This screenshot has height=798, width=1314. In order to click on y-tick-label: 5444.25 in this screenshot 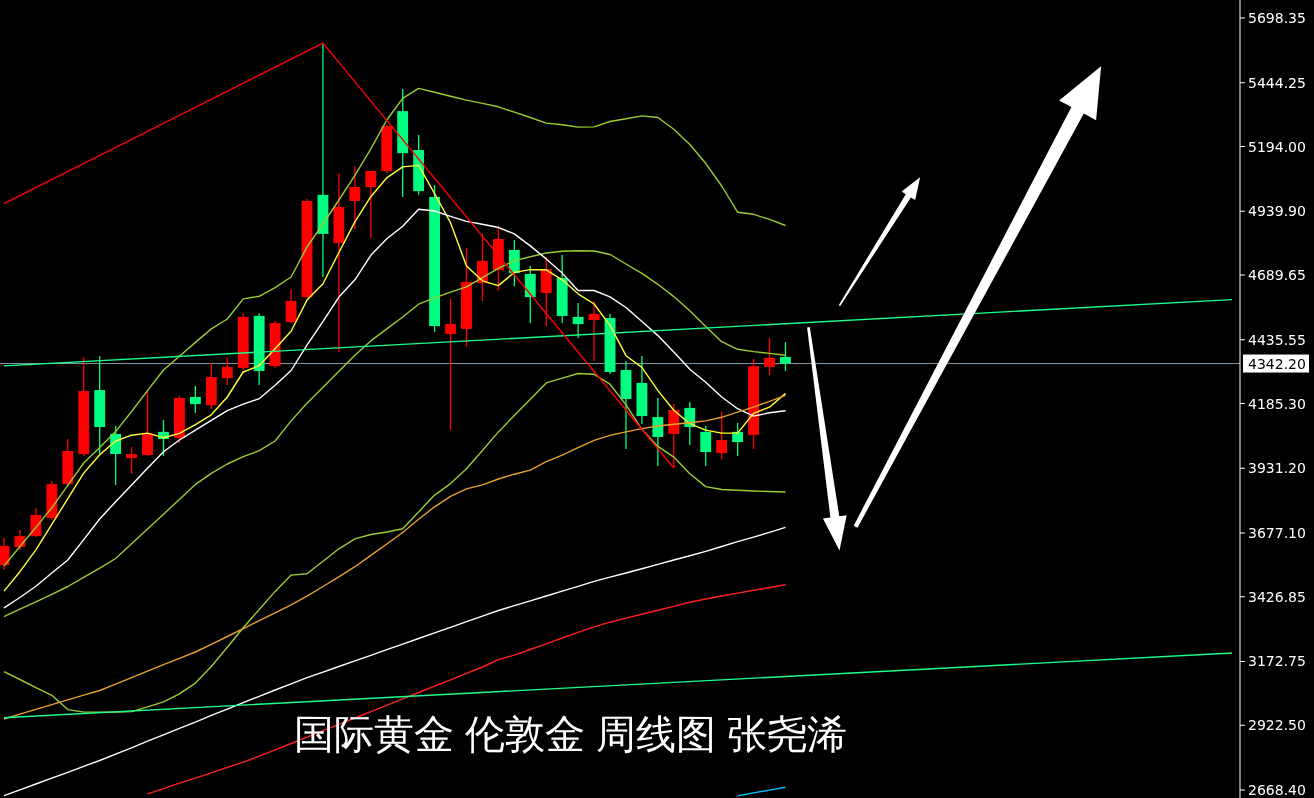, I will do `click(1277, 82)`.